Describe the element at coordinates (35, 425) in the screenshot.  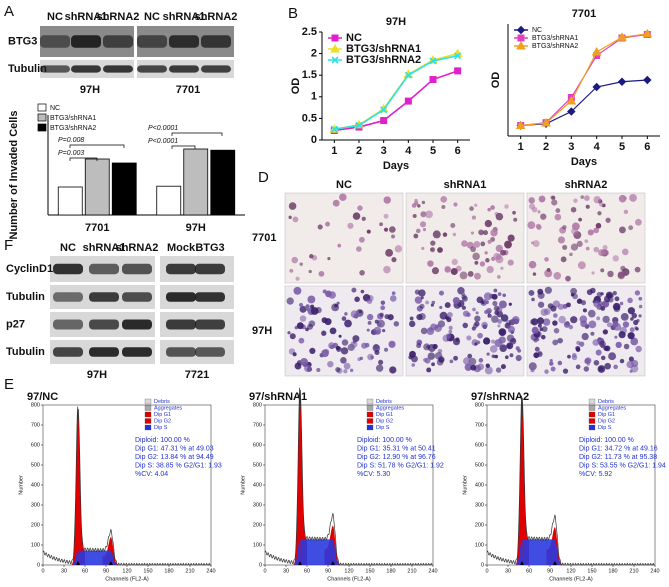
I see `y-tick-label: 700` at that location.